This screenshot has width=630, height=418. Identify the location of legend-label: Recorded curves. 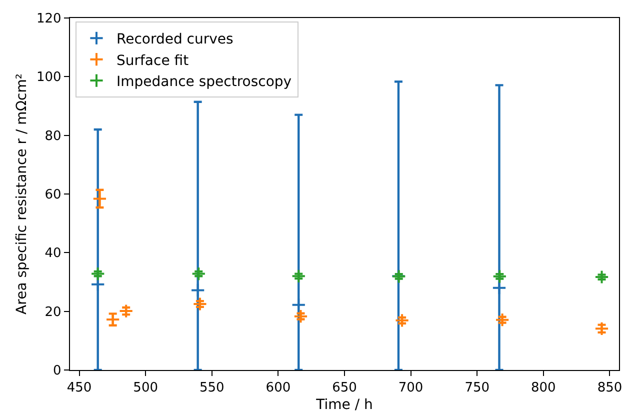
(175, 40).